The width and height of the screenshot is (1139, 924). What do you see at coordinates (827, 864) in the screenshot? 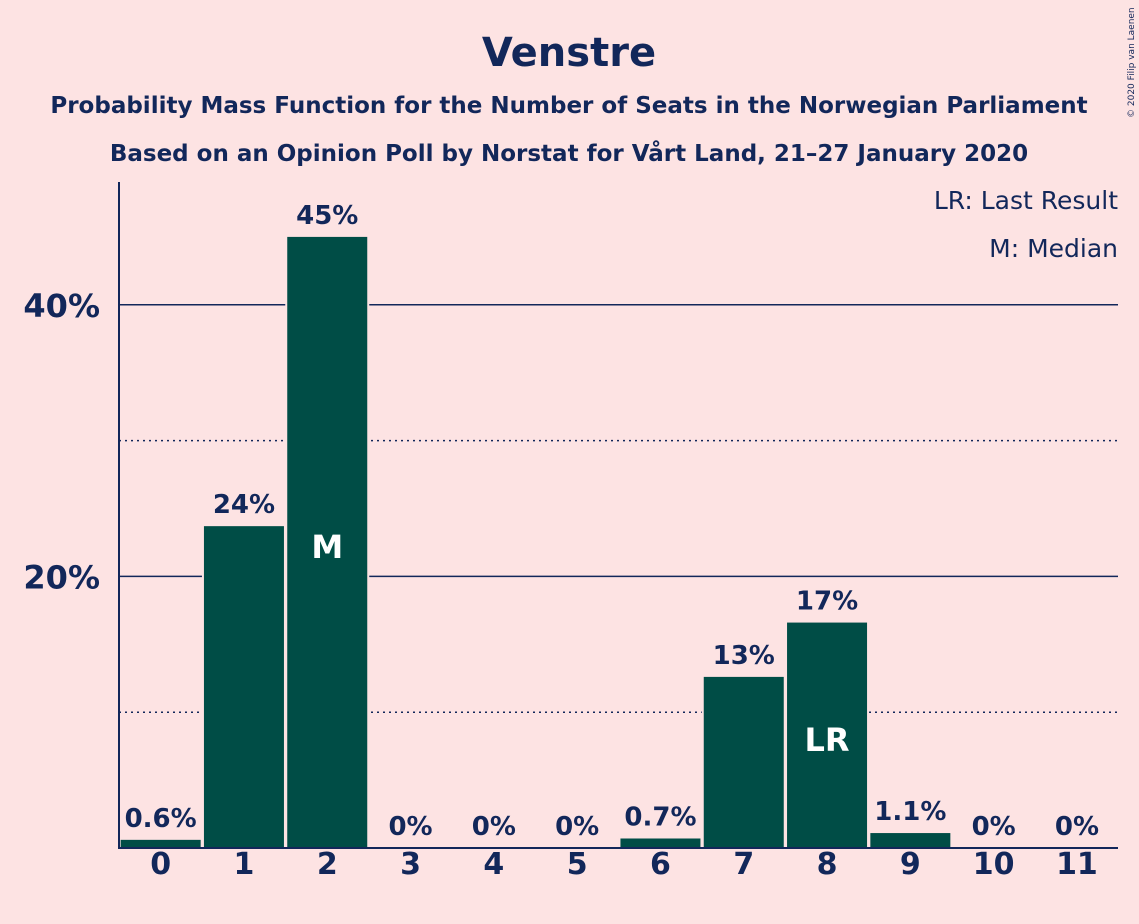
I see `x-tick-label: 8` at bounding box center [827, 864].